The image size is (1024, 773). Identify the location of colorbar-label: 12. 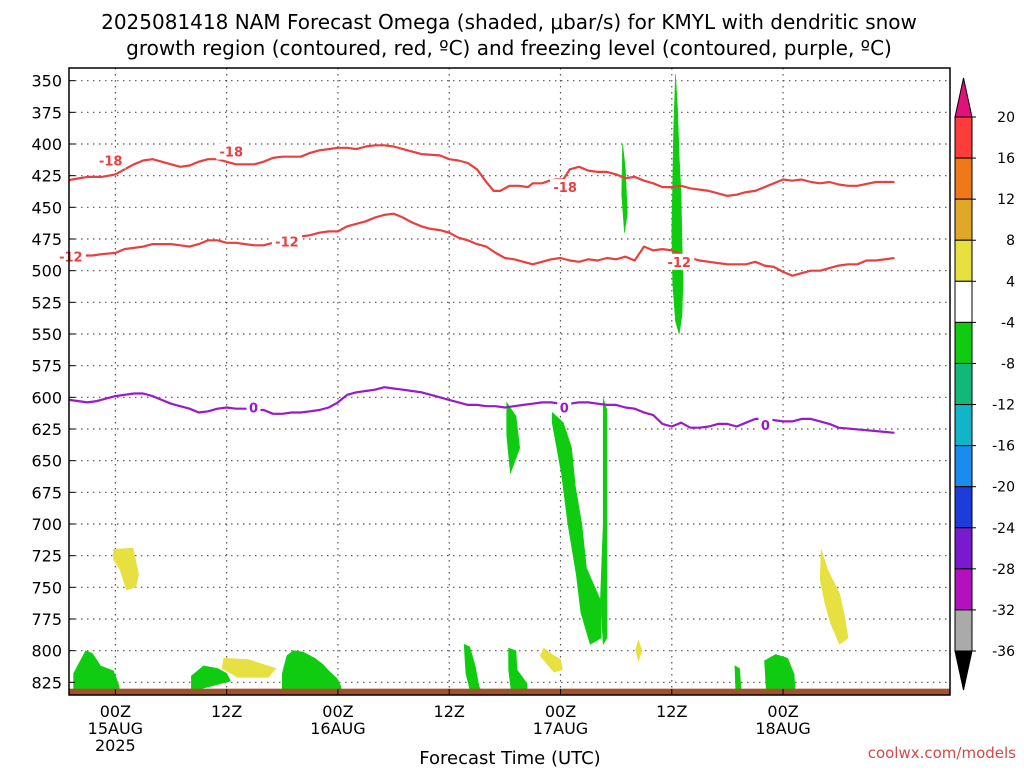
(1006, 200).